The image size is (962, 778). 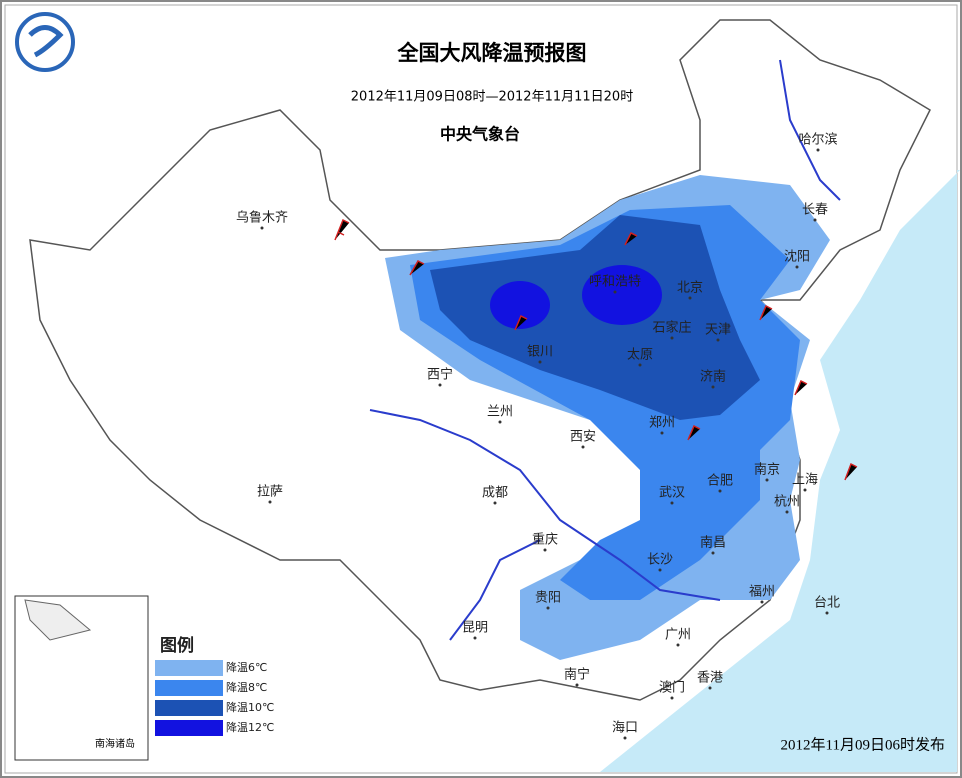 I want to click on logo-mark, so click(x=46, y=41).